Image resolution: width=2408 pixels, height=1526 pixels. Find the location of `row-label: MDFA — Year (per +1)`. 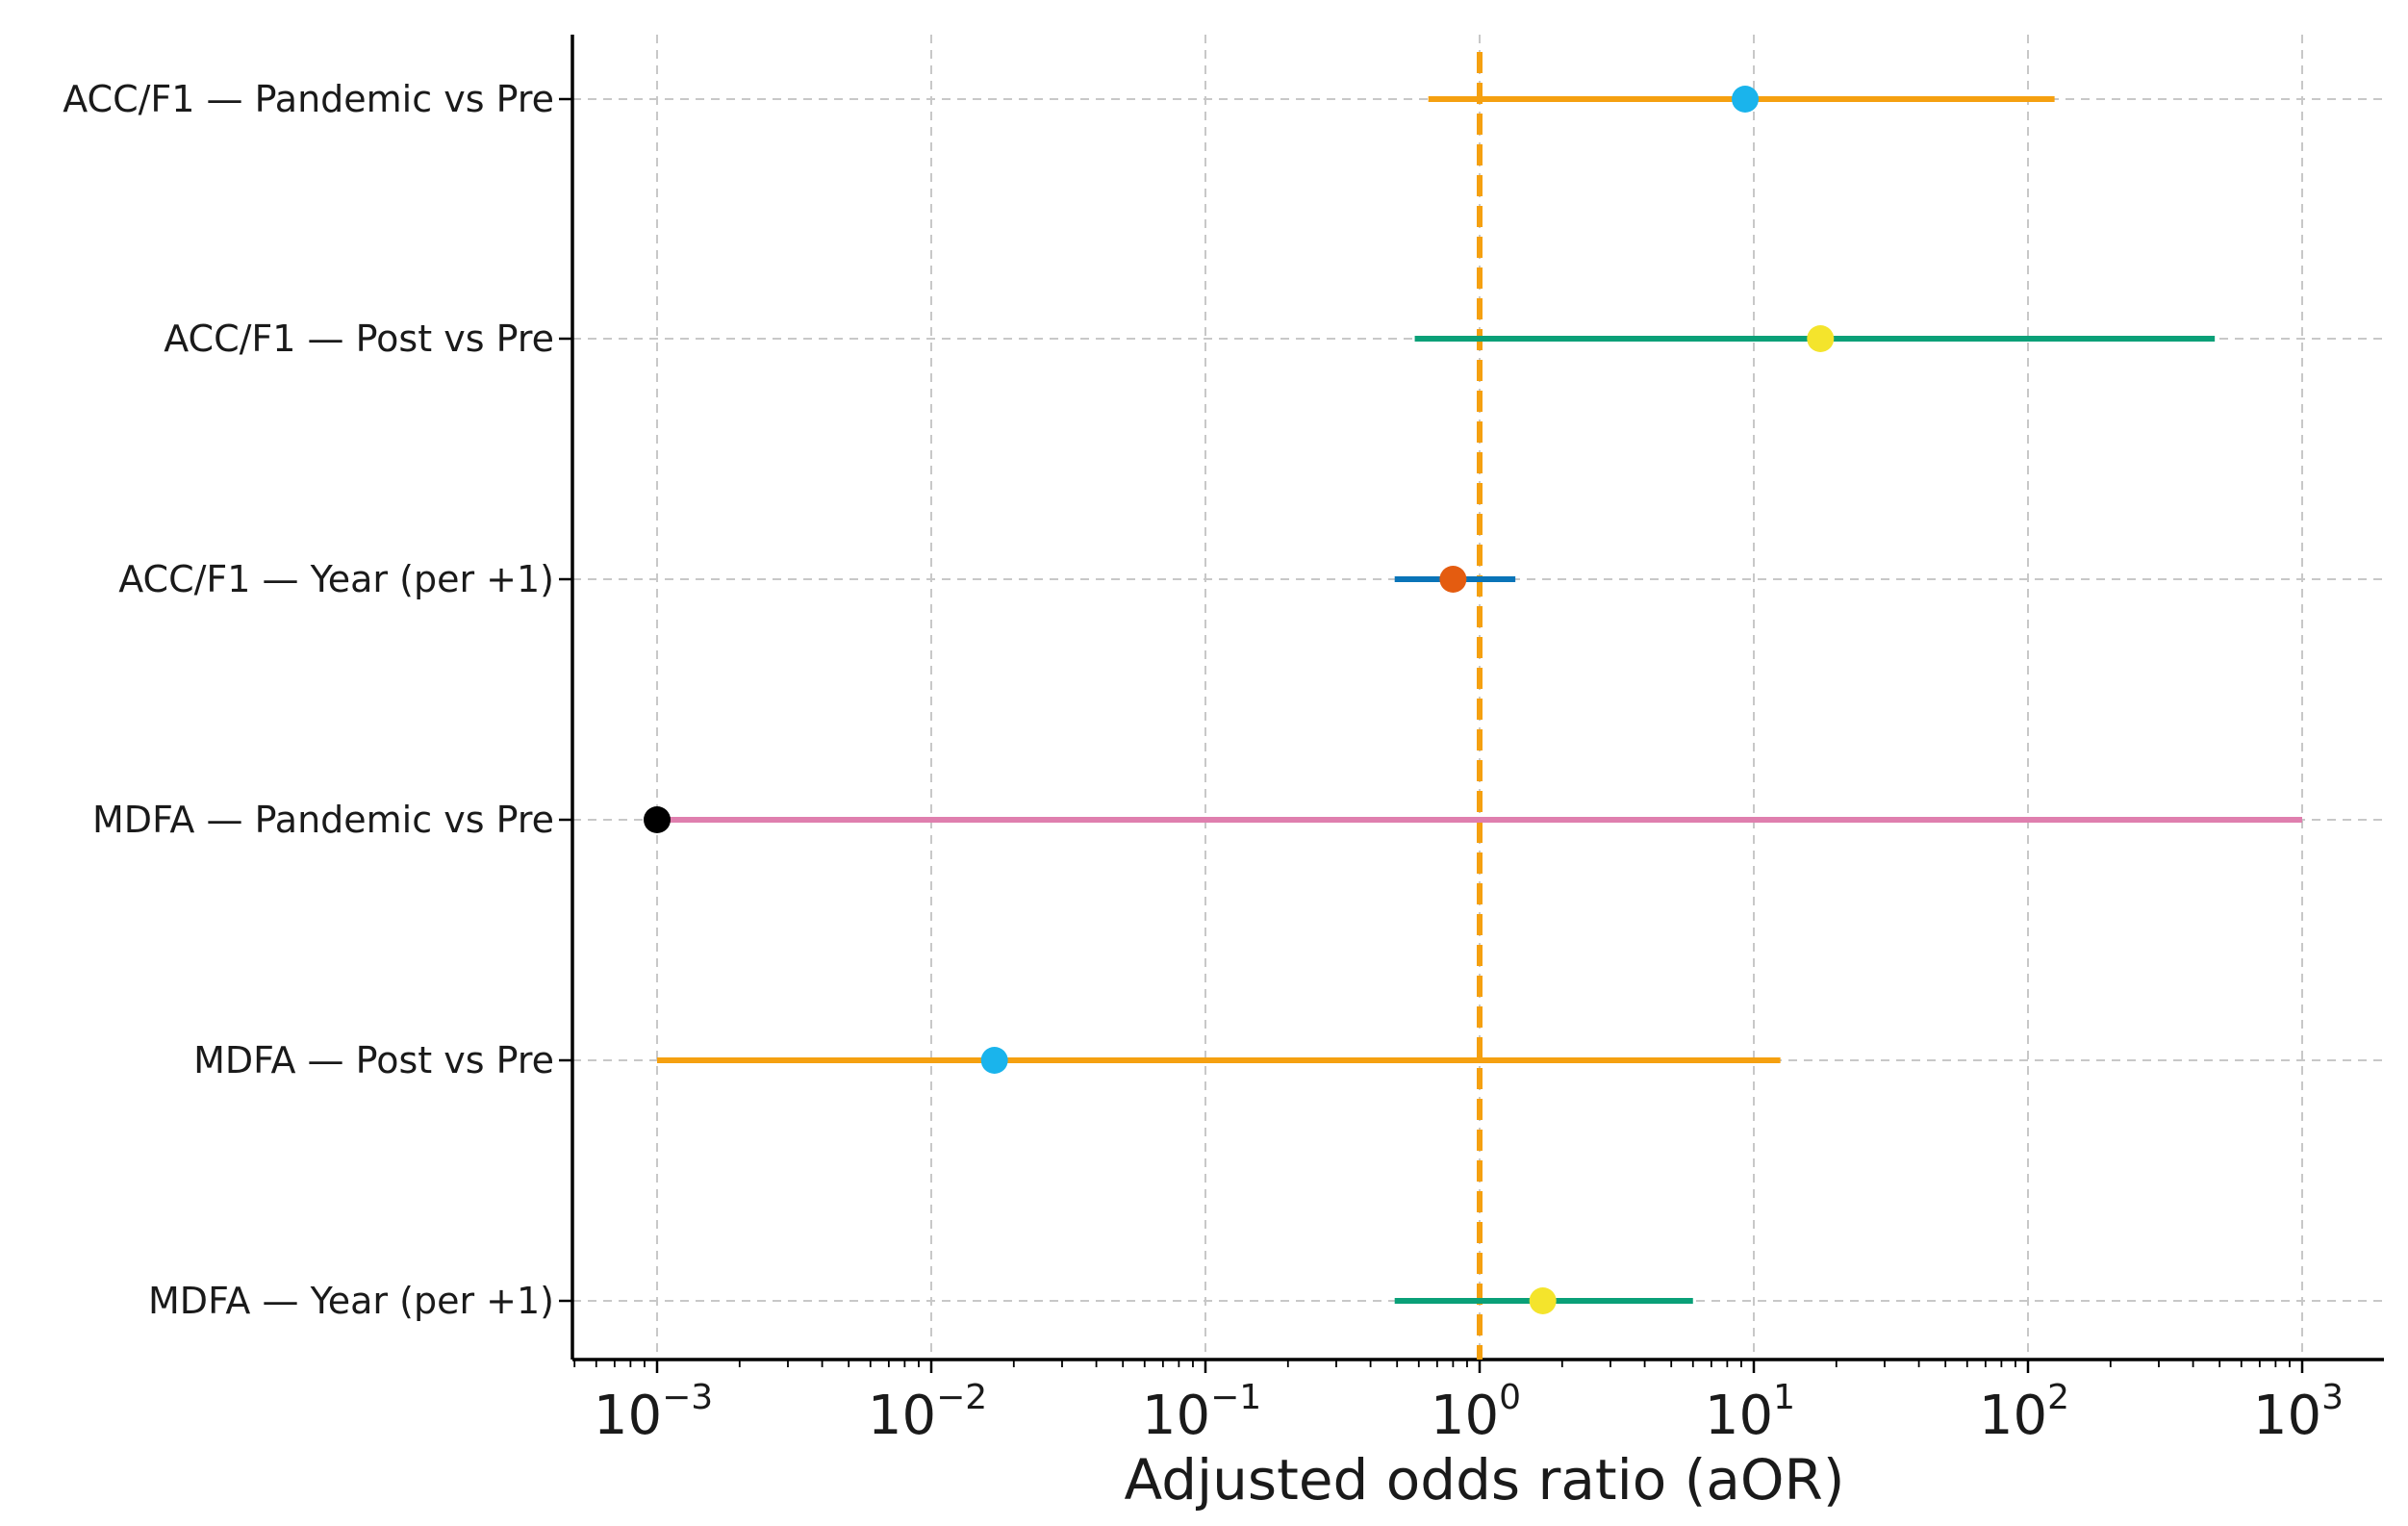

row-label: MDFA — Year (per +1) is located at coordinates (351, 1301).